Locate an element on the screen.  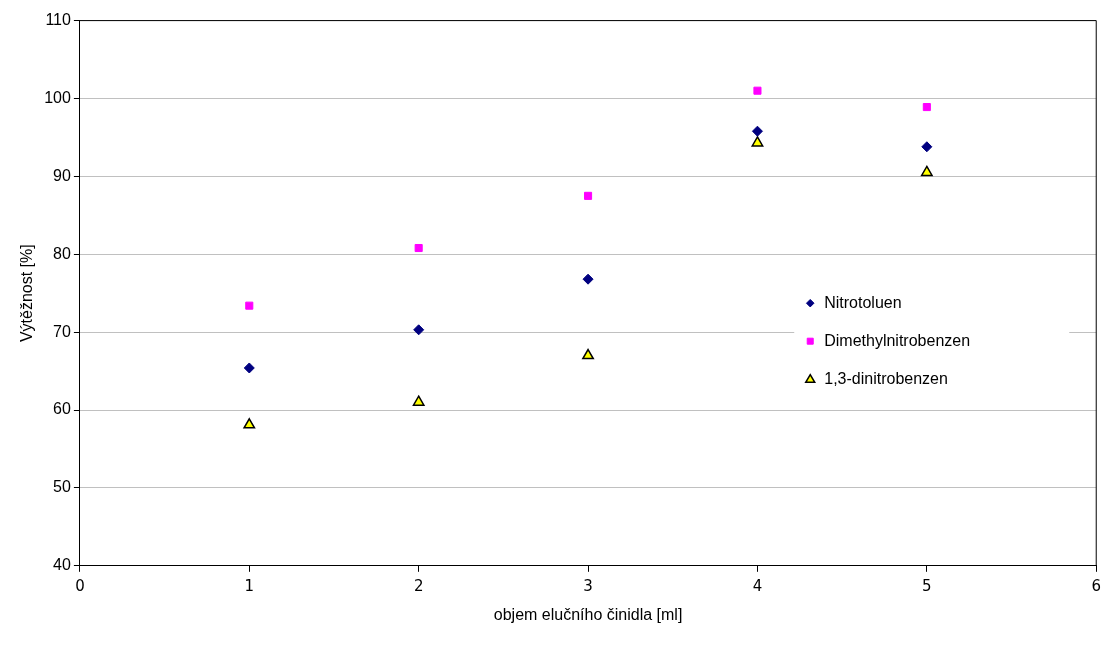
y-tick-label: 90 is located at coordinates (62, 175).